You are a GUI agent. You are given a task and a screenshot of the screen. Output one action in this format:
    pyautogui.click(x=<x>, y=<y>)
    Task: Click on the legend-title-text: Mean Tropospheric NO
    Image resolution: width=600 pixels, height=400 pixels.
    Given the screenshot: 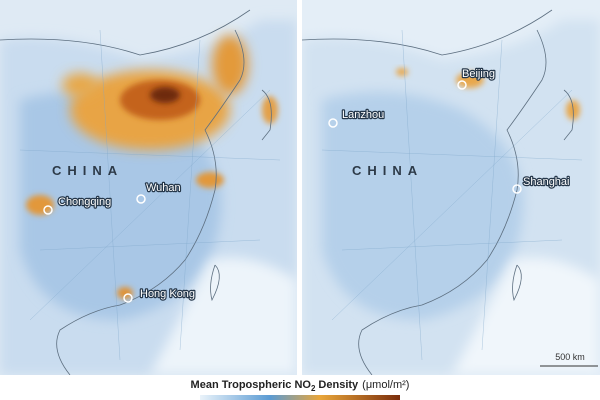 What is the action you would take?
    pyautogui.click(x=251, y=385)
    